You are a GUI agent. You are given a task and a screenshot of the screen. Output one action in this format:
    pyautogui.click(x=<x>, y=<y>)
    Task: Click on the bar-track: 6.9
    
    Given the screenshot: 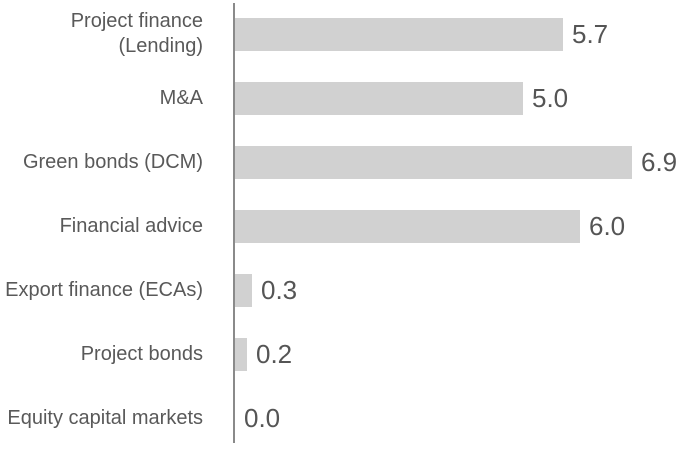 What is the action you would take?
    pyautogui.click(x=456, y=162)
    